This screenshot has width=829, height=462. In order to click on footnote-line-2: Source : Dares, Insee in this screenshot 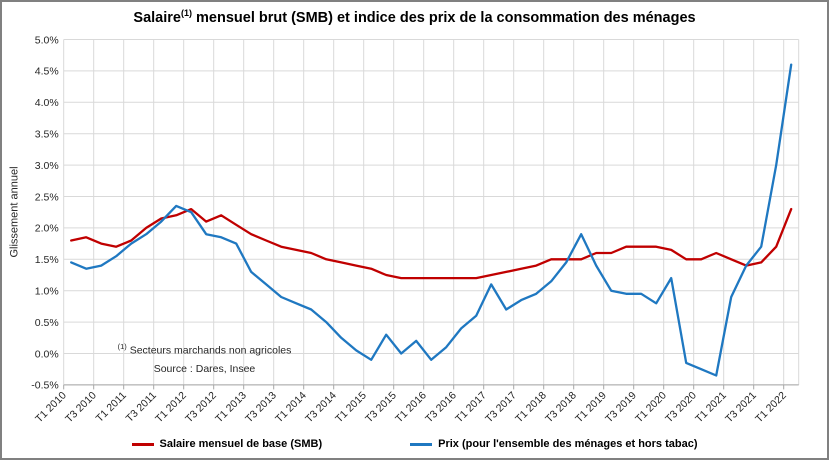, I will do `click(204, 368)`.